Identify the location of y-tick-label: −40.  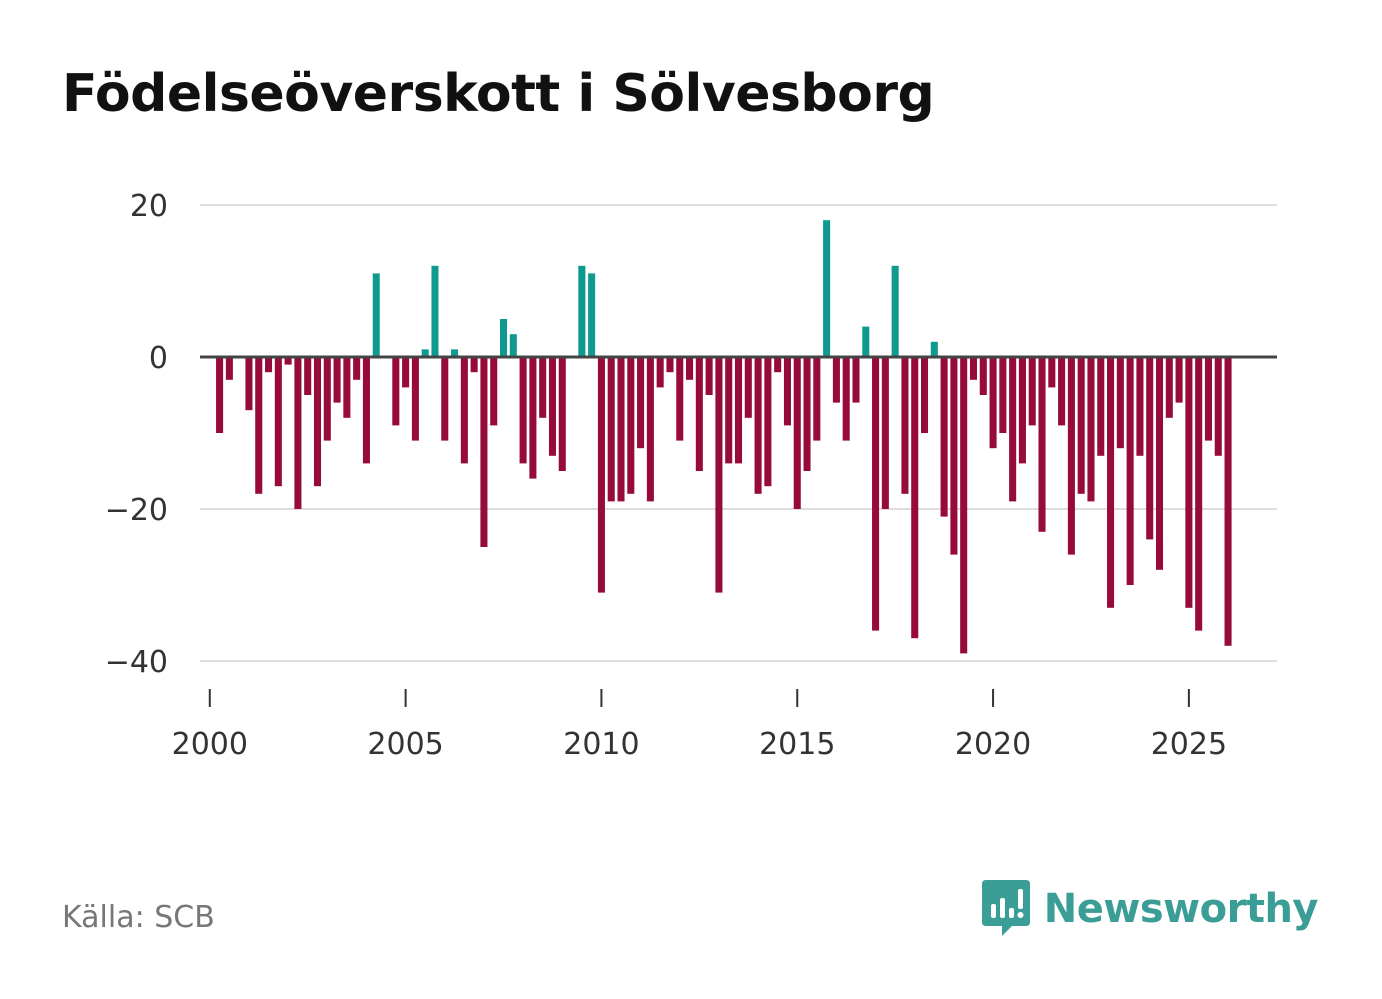
(136, 662).